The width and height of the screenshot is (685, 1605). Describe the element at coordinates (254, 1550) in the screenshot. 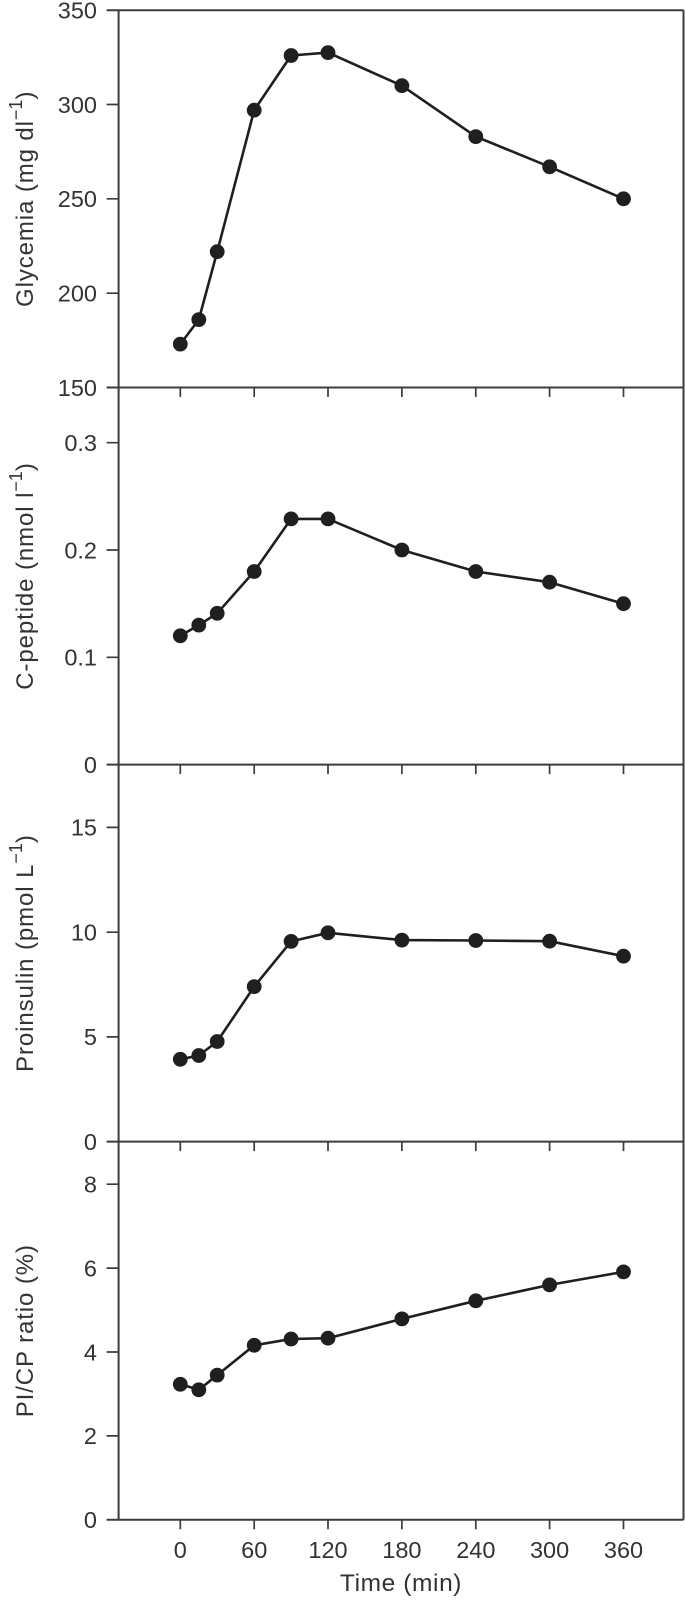

I see `svg-text: 60` at that location.